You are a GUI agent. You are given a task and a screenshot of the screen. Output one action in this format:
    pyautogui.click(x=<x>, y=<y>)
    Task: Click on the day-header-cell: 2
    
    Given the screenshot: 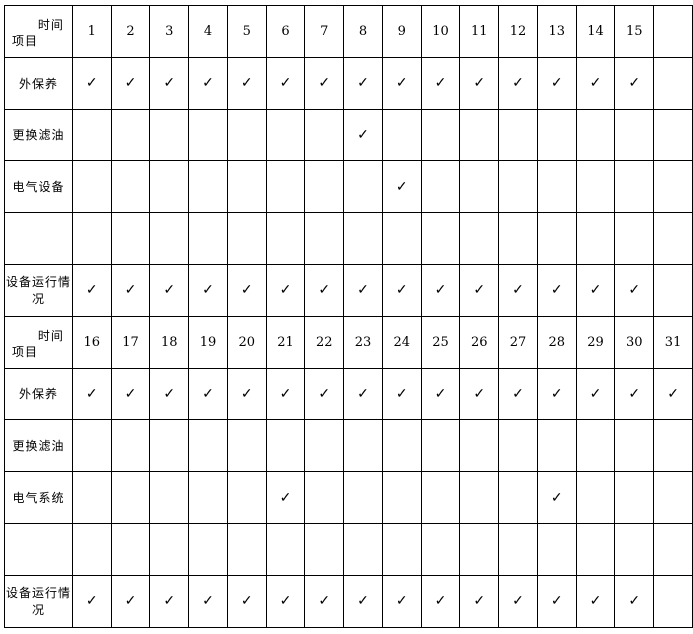 What is the action you would take?
    pyautogui.click(x=130, y=31)
    